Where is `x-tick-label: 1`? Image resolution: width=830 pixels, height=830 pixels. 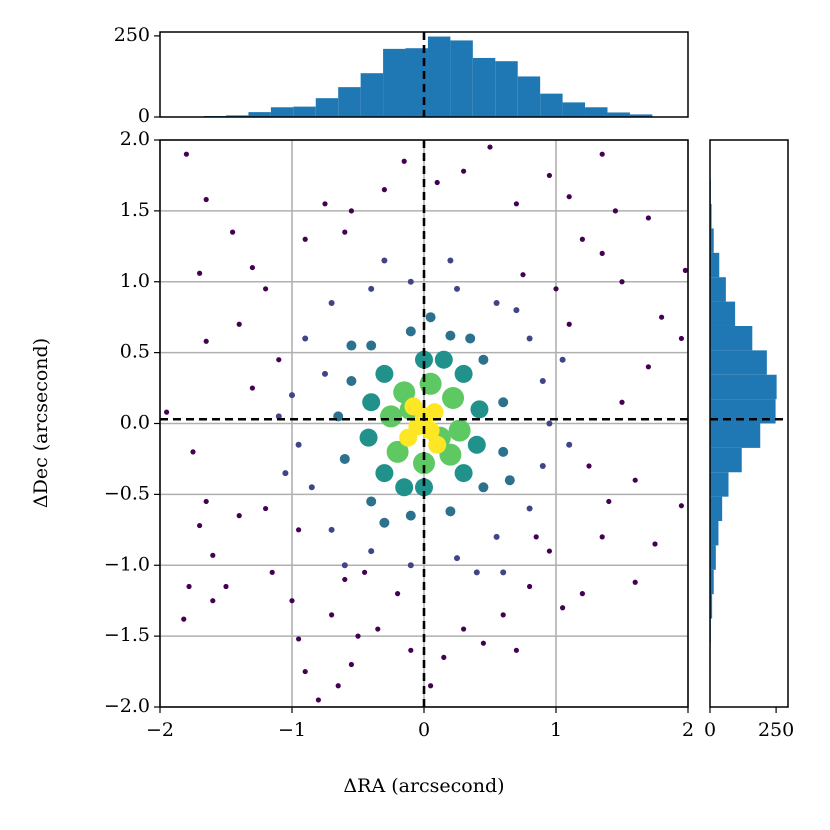
x-tick-label: 1 is located at coordinates (556, 730).